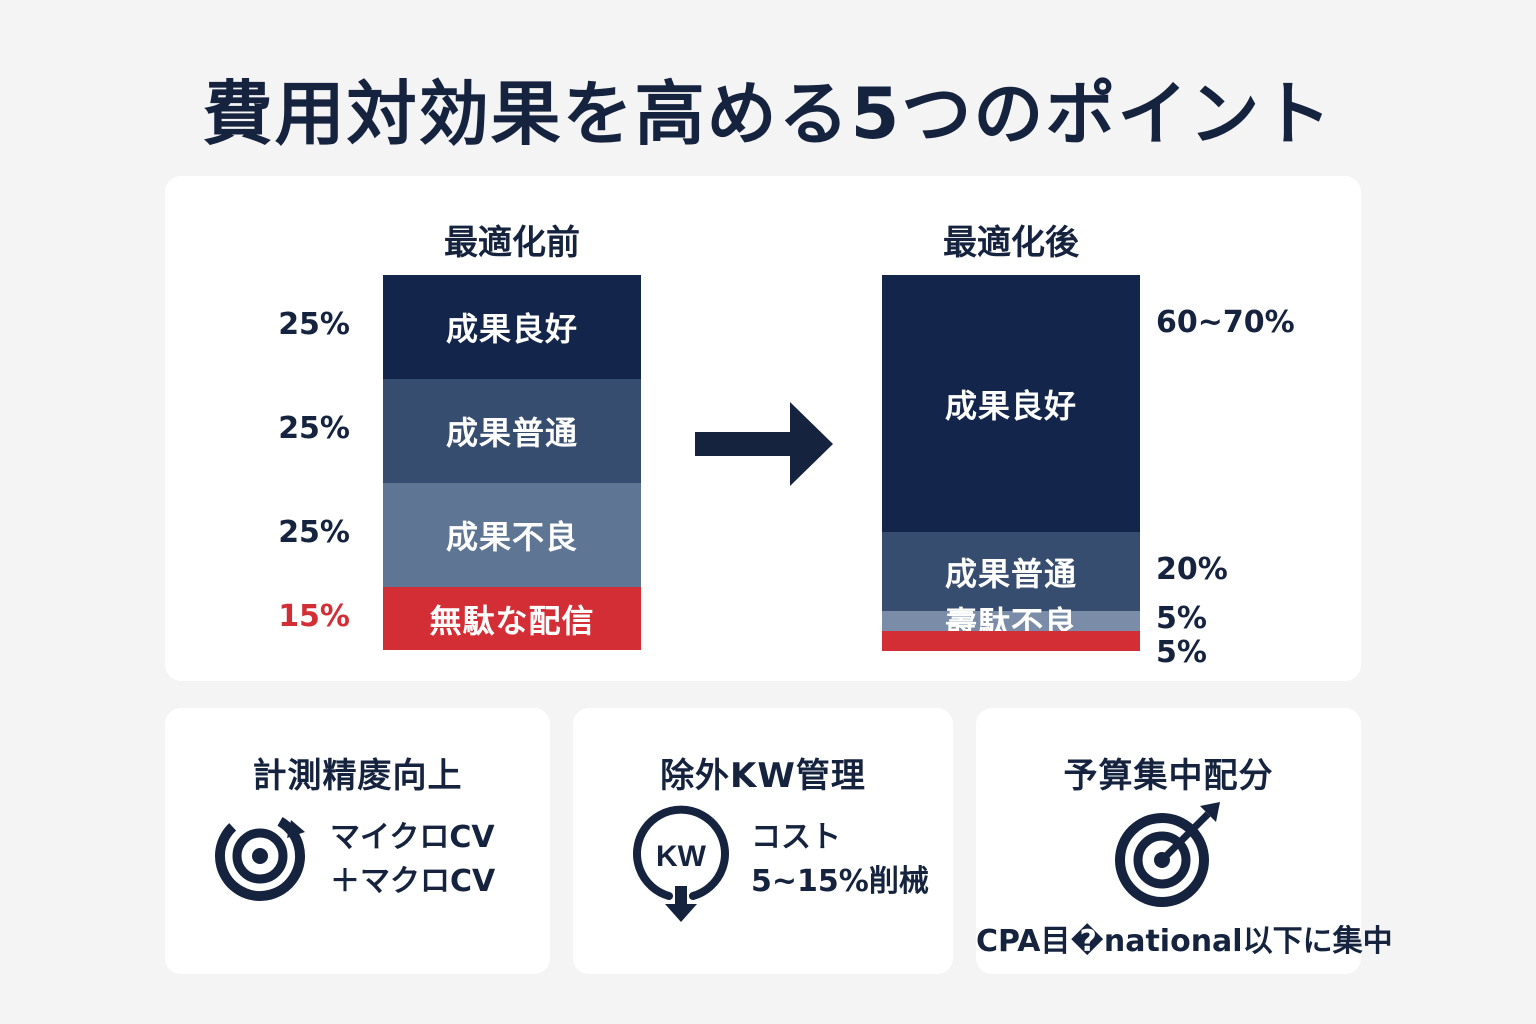  Describe the element at coordinates (314, 616) in the screenshot. I see `percent-label: 15%` at that location.